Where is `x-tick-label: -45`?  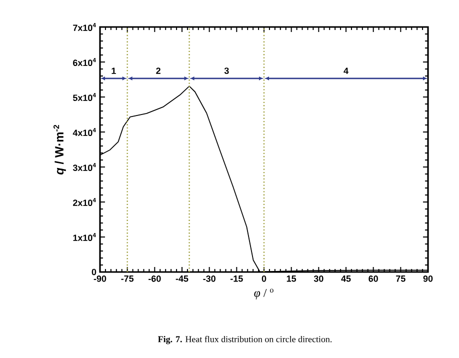 x-tick-label: -45 is located at coordinates (182, 279).